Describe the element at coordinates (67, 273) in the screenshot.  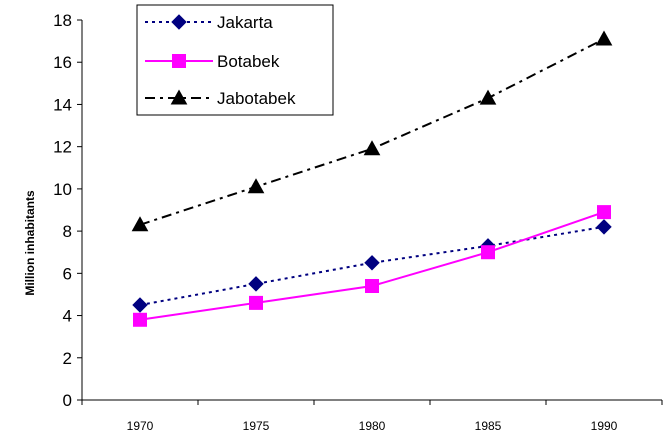
I see `y-tick-label: 6` at that location.